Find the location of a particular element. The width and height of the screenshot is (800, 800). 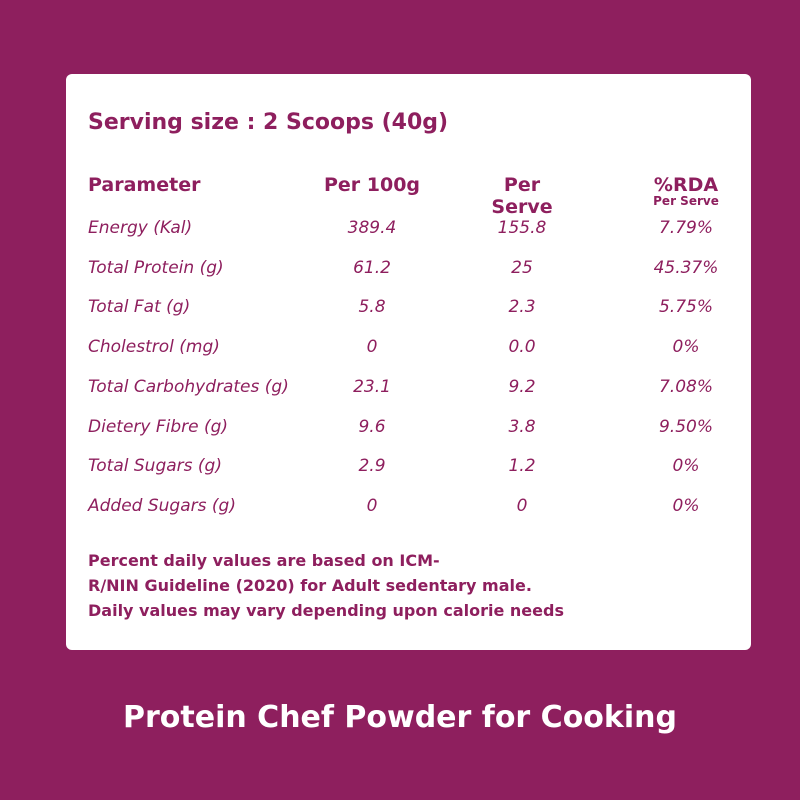

table-cell: 9.50% is located at coordinates (685, 426).